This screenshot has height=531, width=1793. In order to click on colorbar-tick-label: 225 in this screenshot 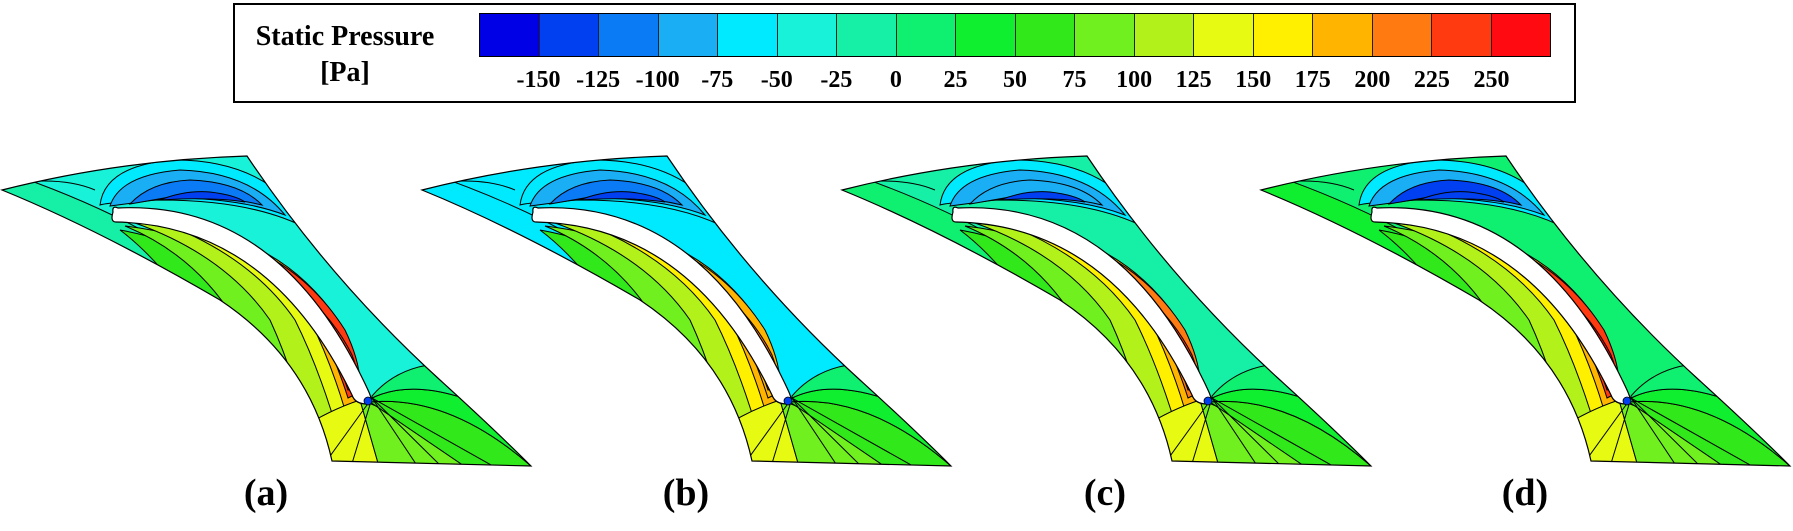, I will do `click(1431, 80)`.